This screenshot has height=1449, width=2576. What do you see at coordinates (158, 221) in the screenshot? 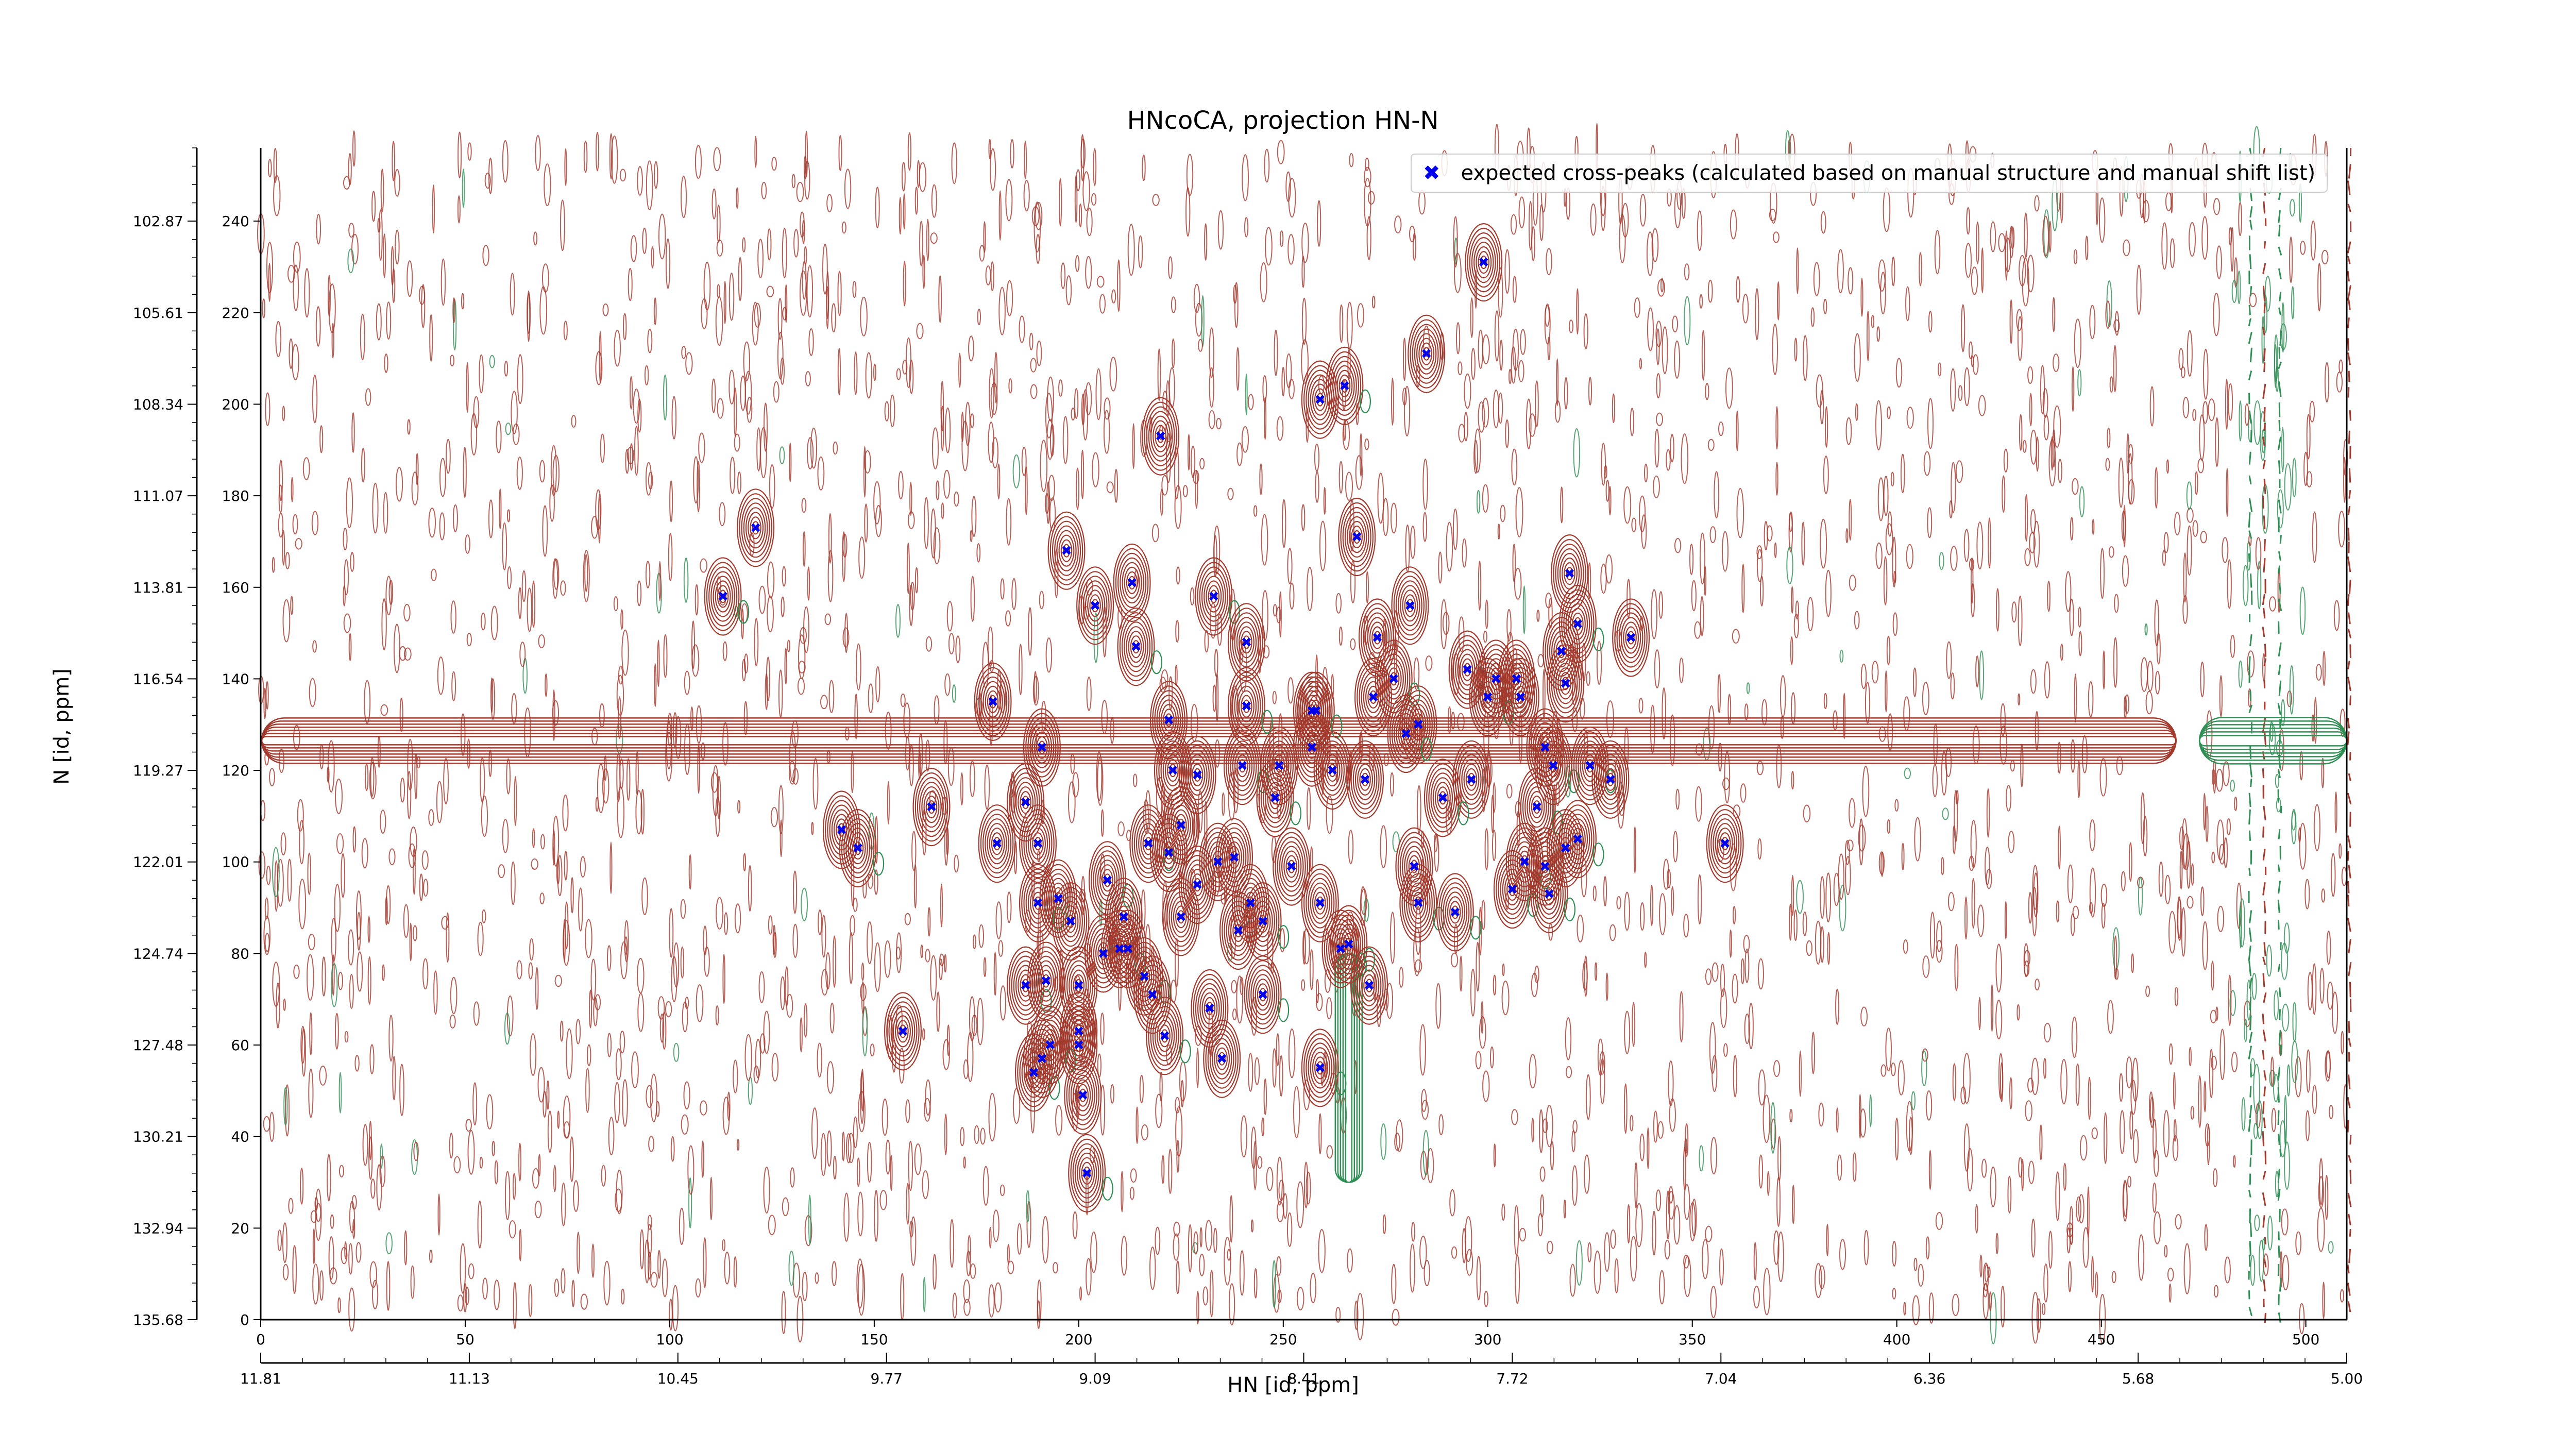
I see `y-ppm-tick-label: 102.87` at bounding box center [158, 221].